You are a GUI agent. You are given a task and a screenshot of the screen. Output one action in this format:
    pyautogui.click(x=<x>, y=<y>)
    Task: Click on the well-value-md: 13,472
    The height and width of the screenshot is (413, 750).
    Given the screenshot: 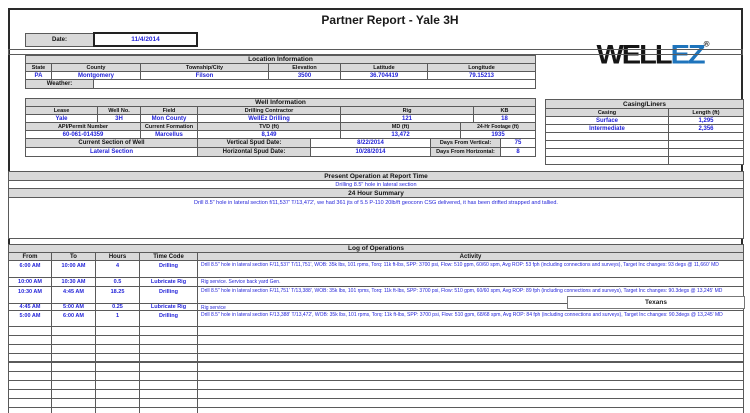 What is the action you would take?
    pyautogui.click(x=401, y=135)
    